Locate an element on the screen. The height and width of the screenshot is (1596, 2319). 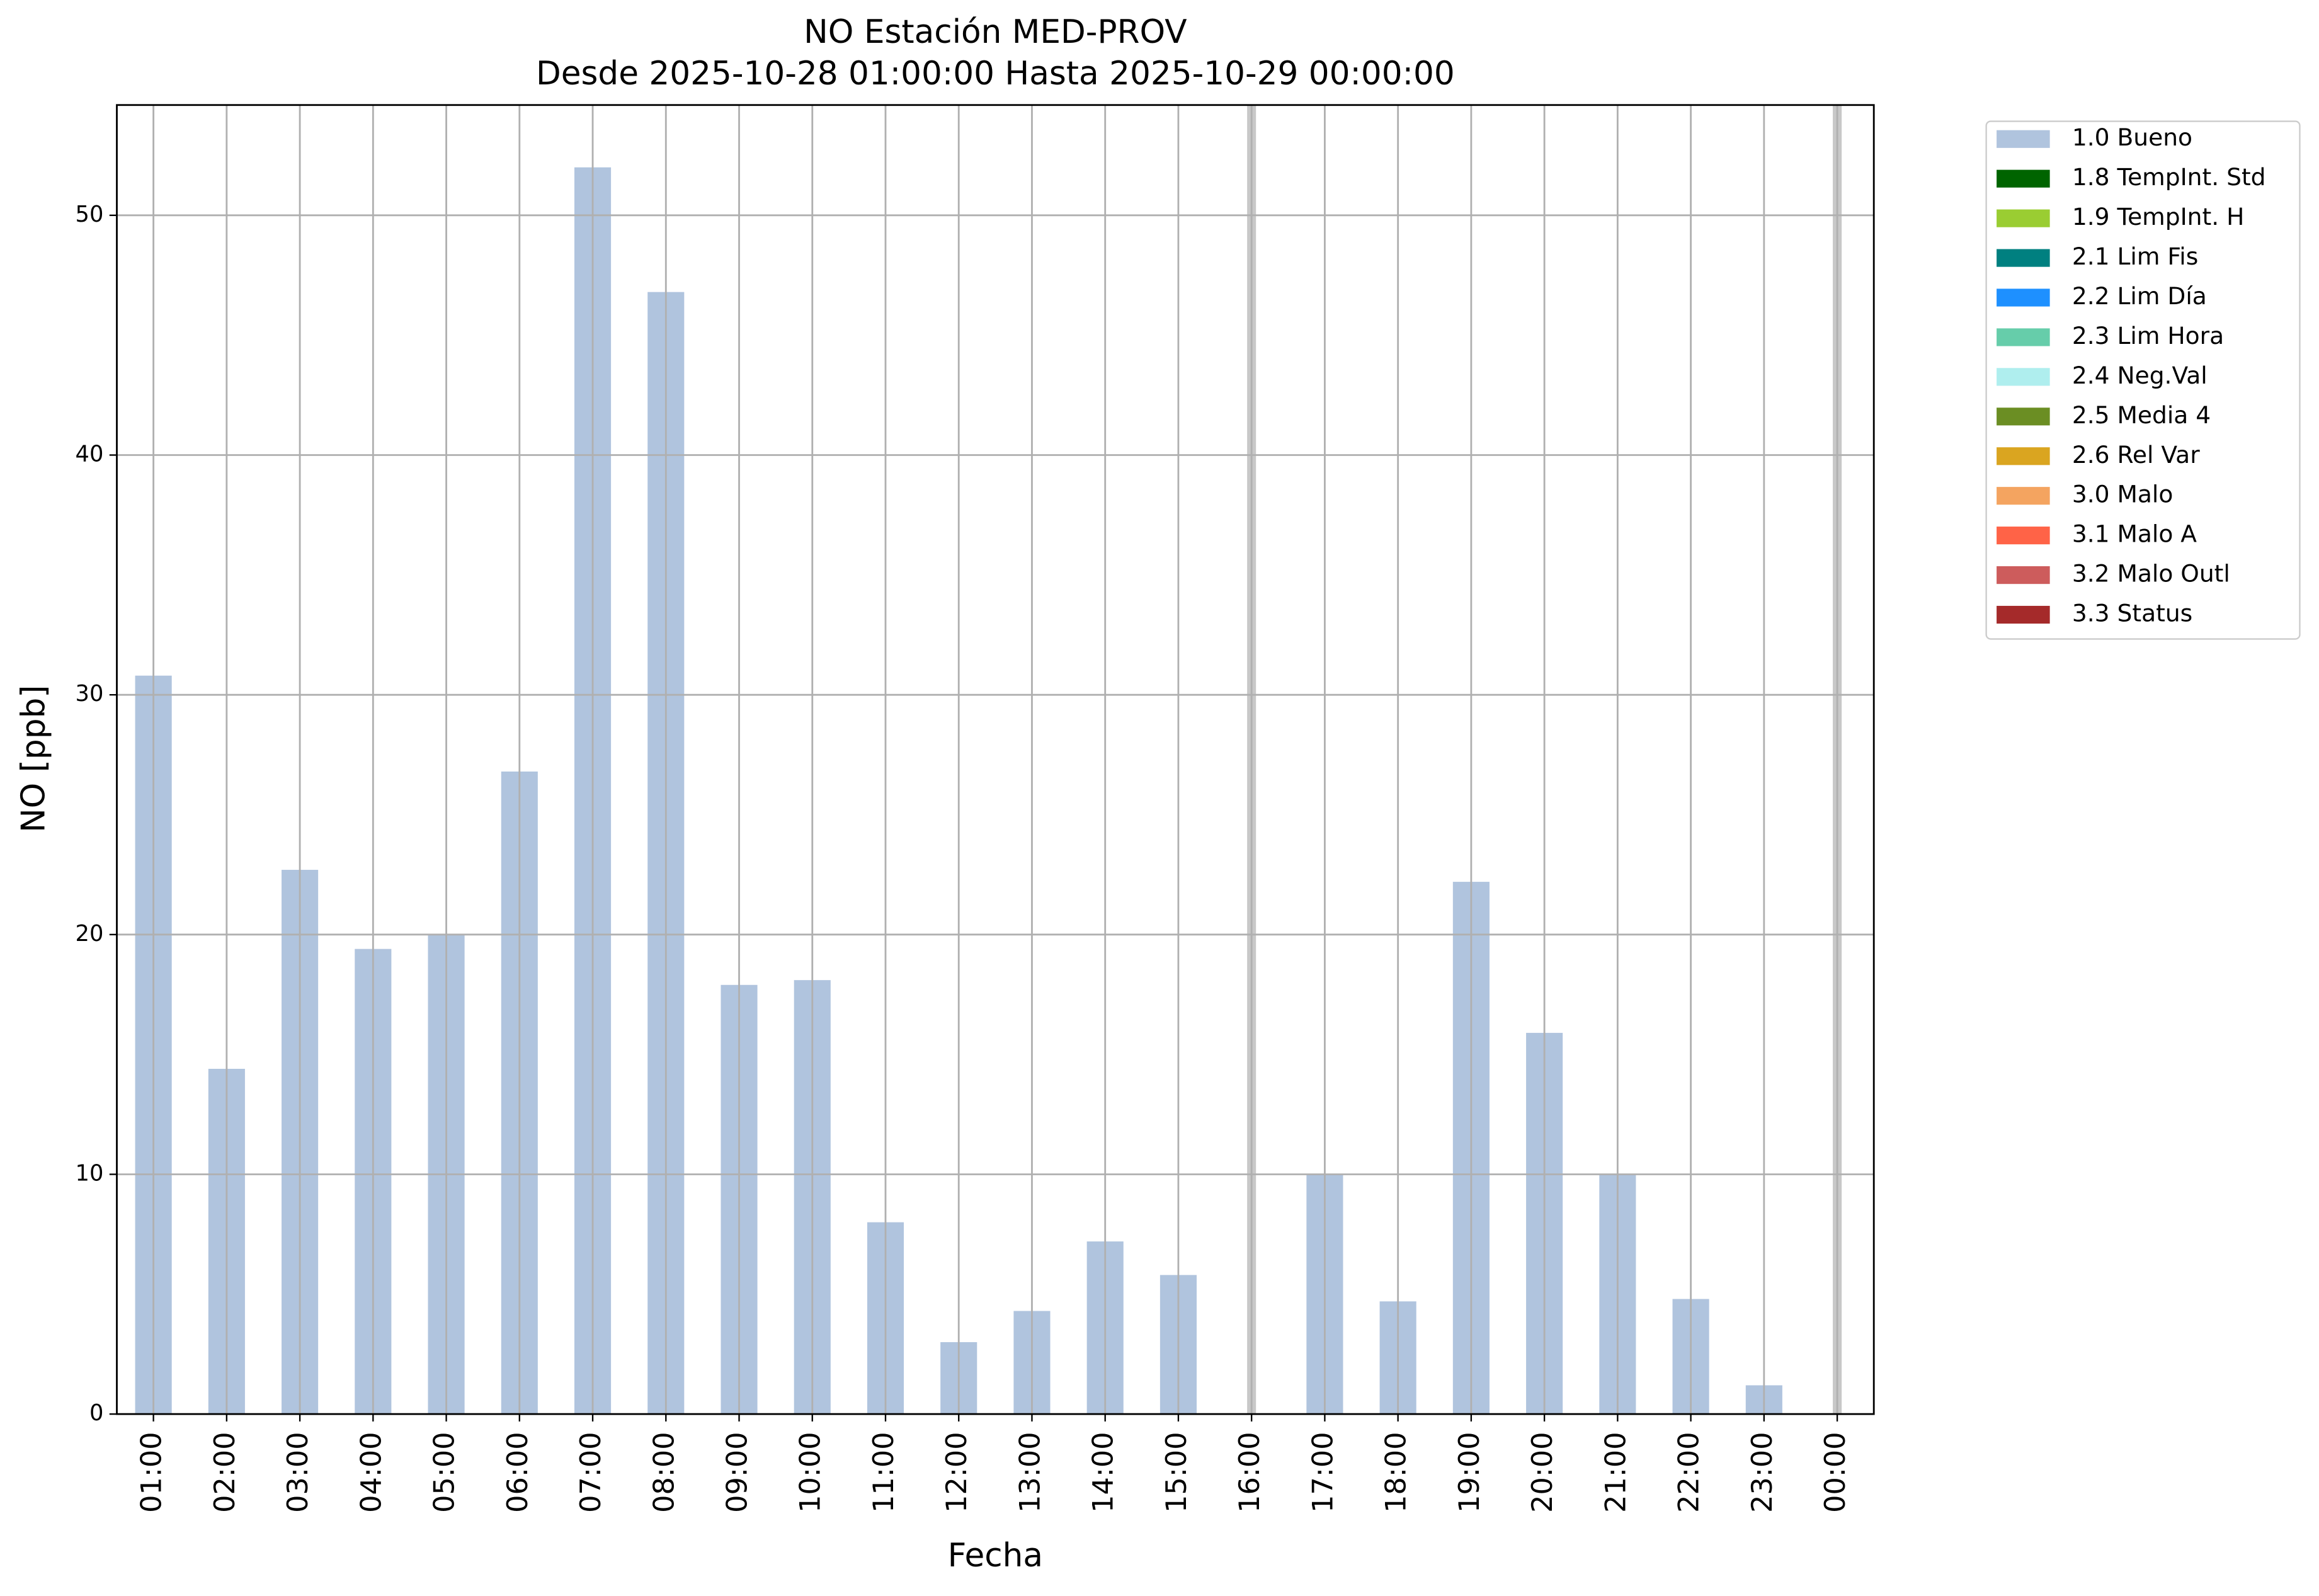
legend-label: 3.0 Malo is located at coordinates (2123, 494).